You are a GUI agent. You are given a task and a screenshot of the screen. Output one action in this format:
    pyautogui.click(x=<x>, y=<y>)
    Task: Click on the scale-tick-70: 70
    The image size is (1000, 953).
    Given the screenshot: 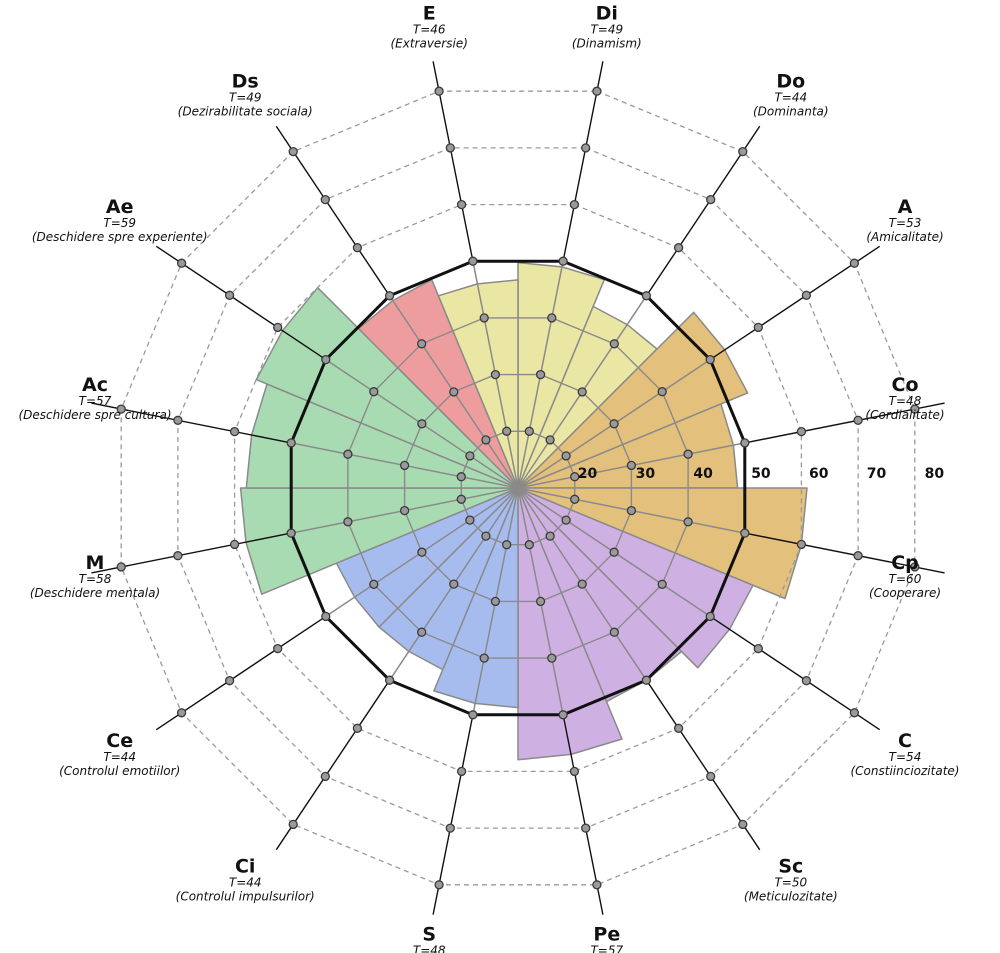 What is the action you would take?
    pyautogui.click(x=877, y=474)
    